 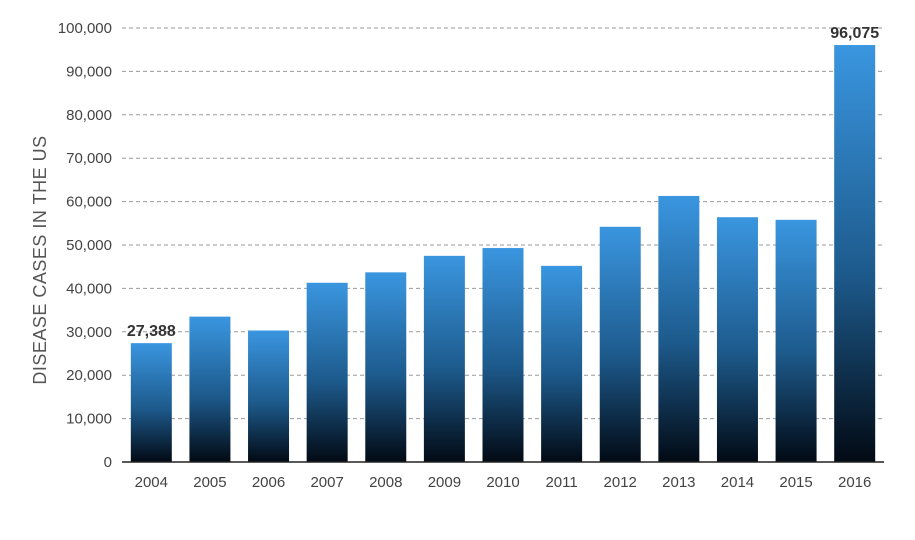 I want to click on bar-2009, so click(x=444, y=358).